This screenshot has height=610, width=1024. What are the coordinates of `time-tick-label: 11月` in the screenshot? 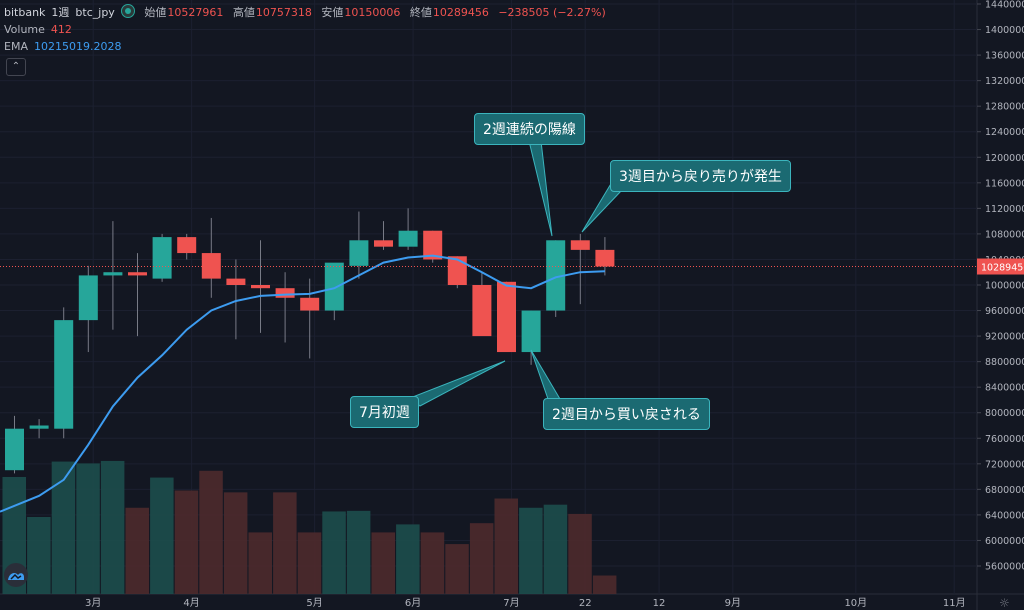 It's located at (954, 603).